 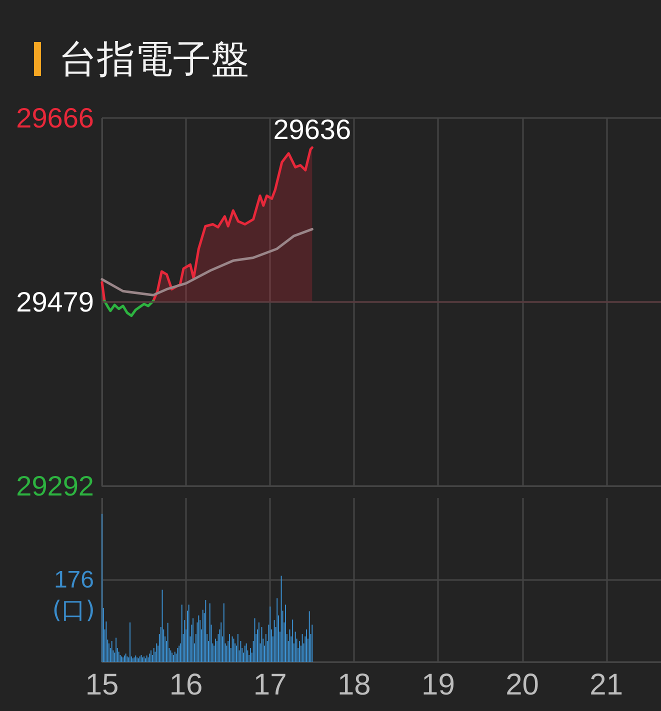 What do you see at coordinates (186, 685) in the screenshot?
I see `x-tick-label: 16` at bounding box center [186, 685].